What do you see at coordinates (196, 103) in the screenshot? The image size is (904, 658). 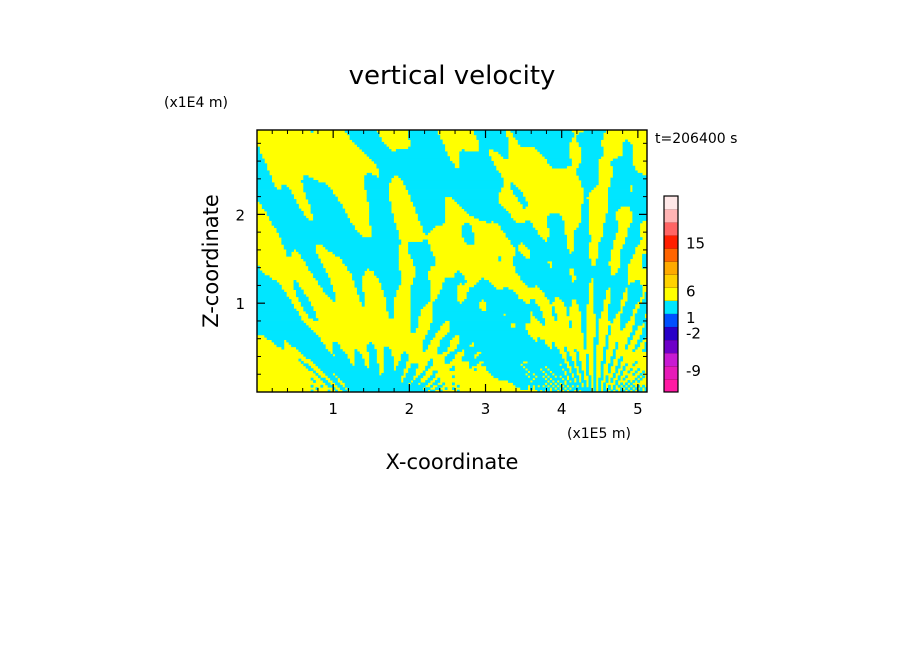 I see `y-axis-unit: (x1E4 m)` at bounding box center [196, 103].